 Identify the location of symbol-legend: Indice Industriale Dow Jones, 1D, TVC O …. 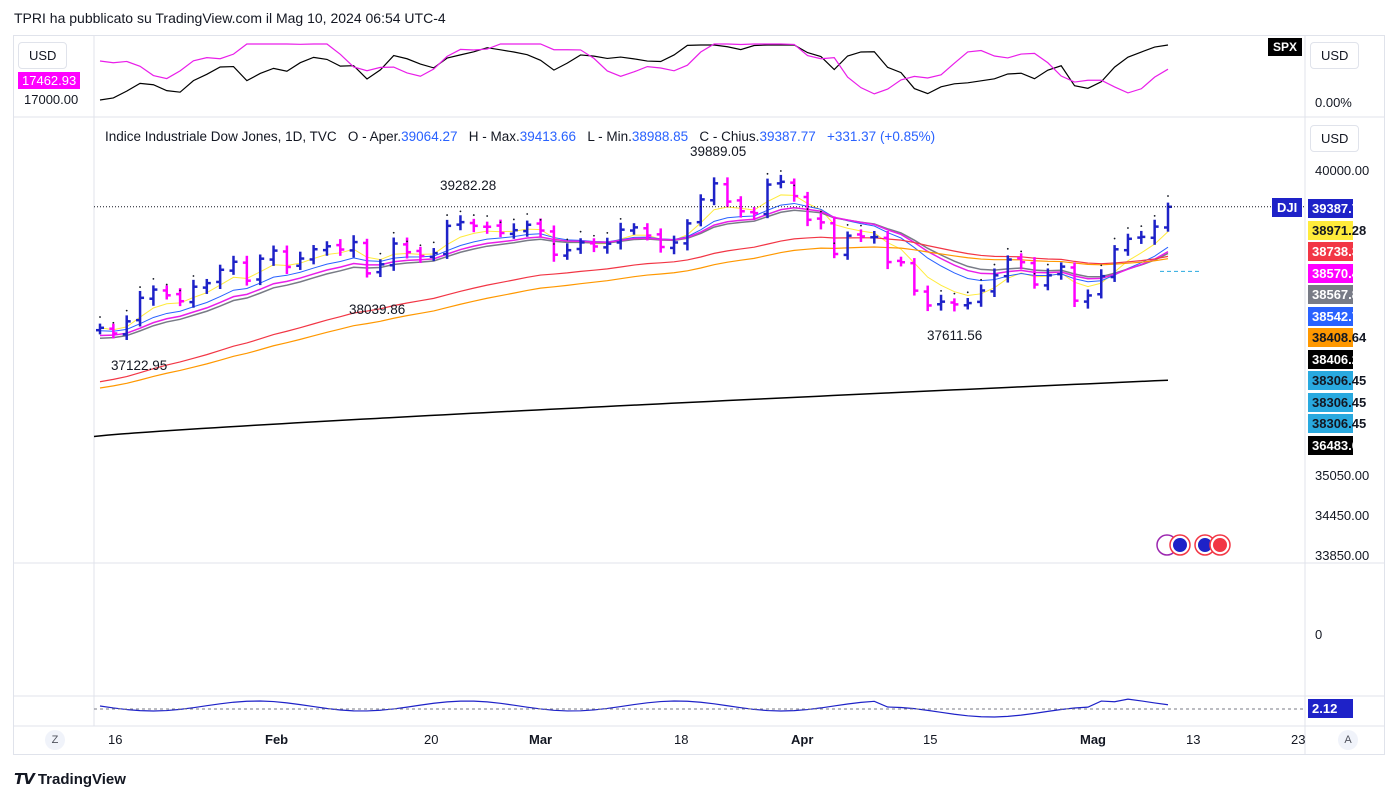
(520, 136).